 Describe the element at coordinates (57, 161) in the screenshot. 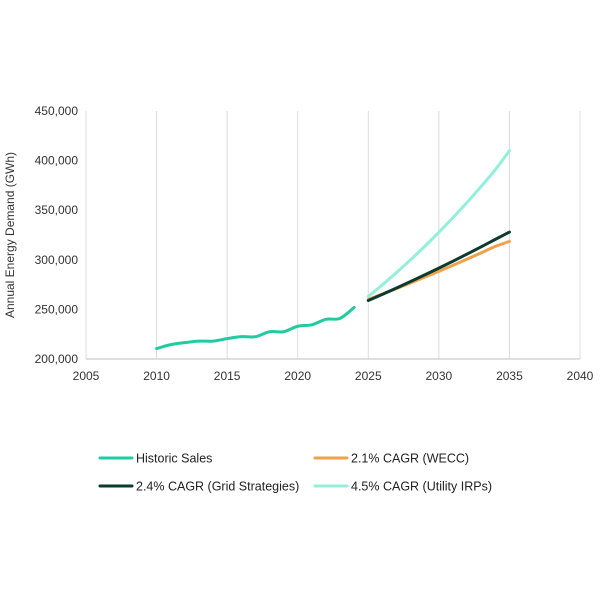

I see `y-tick-label: 400,000` at that location.